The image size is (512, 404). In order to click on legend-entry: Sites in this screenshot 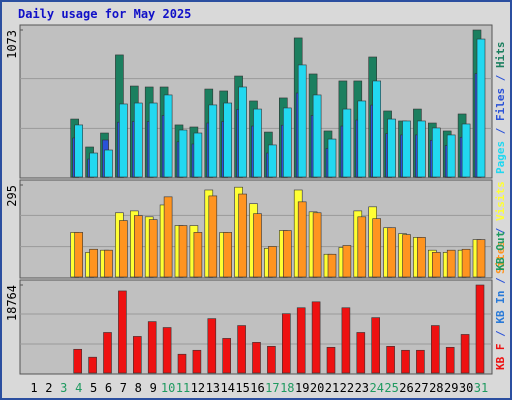, I will do `click(500, 257)`.